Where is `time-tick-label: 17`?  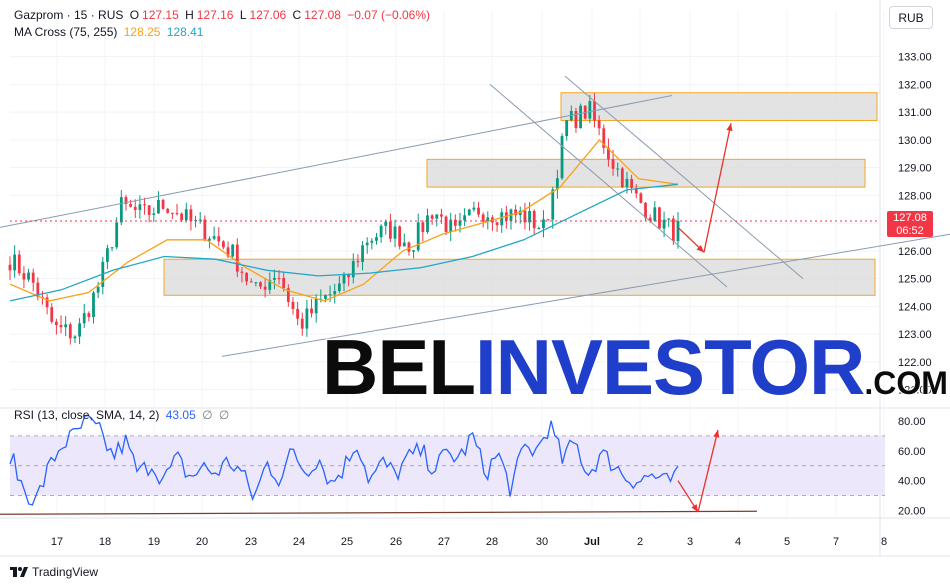
time-tick-label: 17 is located at coordinates (57, 542).